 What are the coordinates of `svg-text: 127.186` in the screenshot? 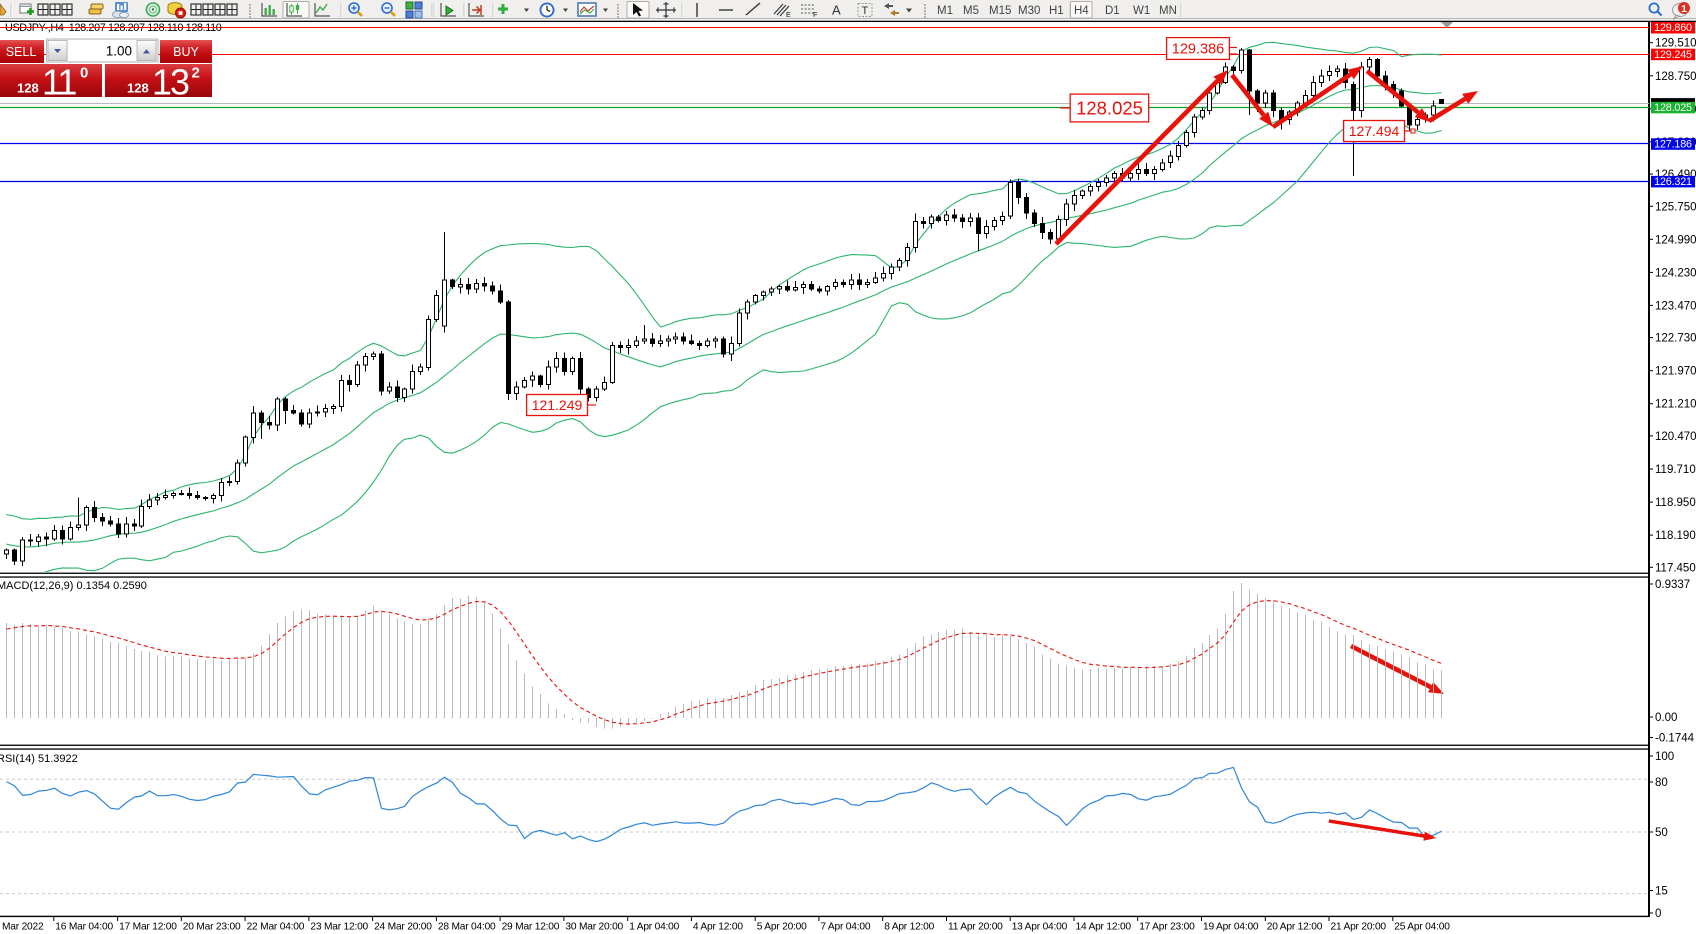 It's located at (1673, 145).